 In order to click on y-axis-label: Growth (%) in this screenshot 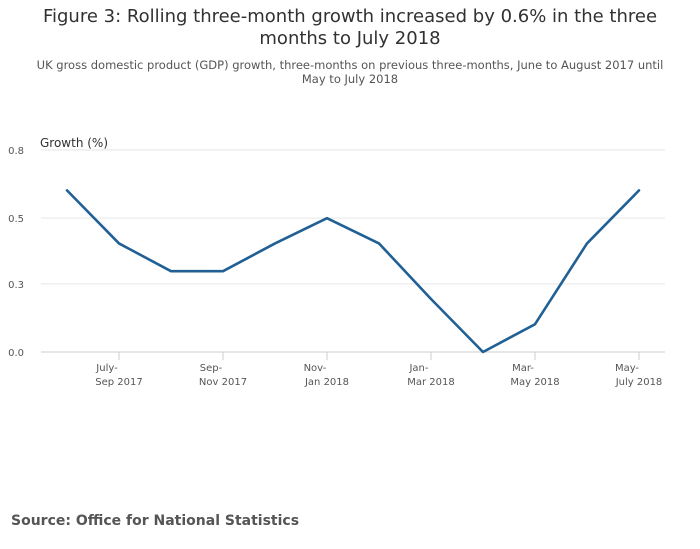, I will do `click(74, 143)`.